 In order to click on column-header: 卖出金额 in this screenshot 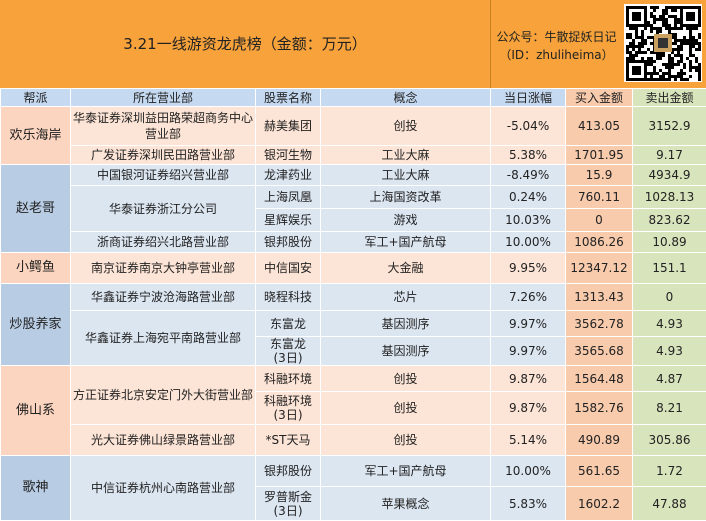, I will do `click(669, 98)`.